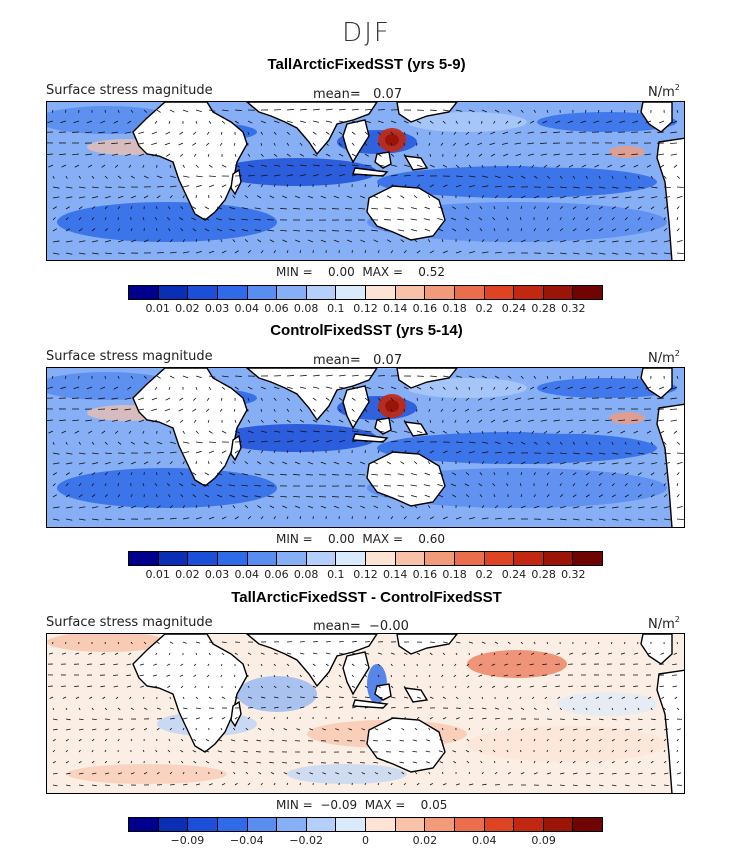  What do you see at coordinates (365, 574) in the screenshot?
I see `colorbar-tick-label: 0.12` at bounding box center [365, 574].